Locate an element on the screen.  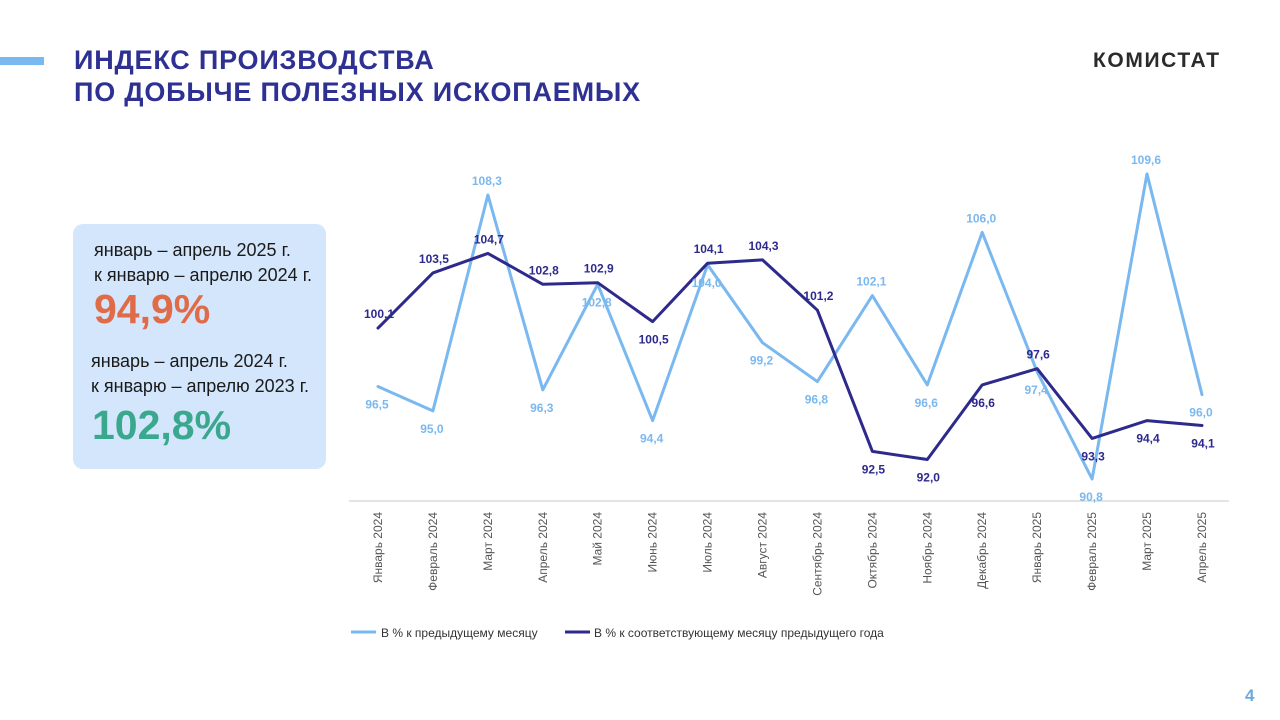
data-label-prev-year: 94,1 is located at coordinates (1203, 443).